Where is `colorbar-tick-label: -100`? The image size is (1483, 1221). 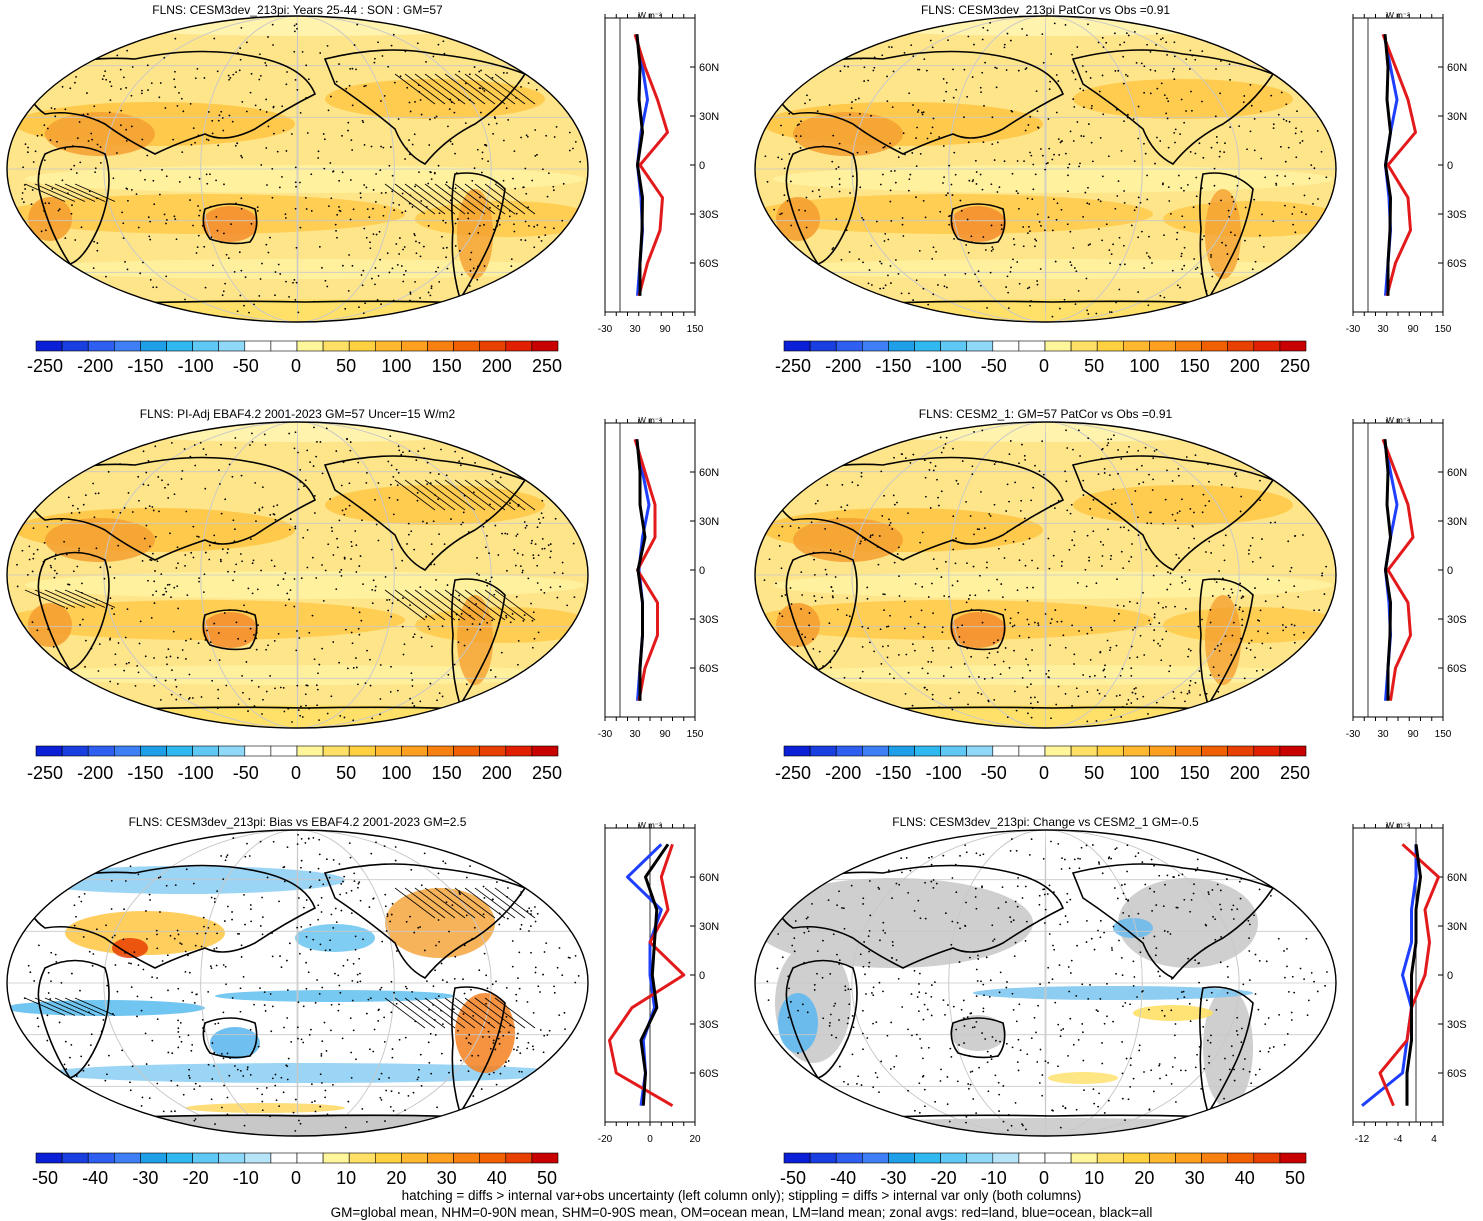
colorbar-tick-label: -100 is located at coordinates (943, 366).